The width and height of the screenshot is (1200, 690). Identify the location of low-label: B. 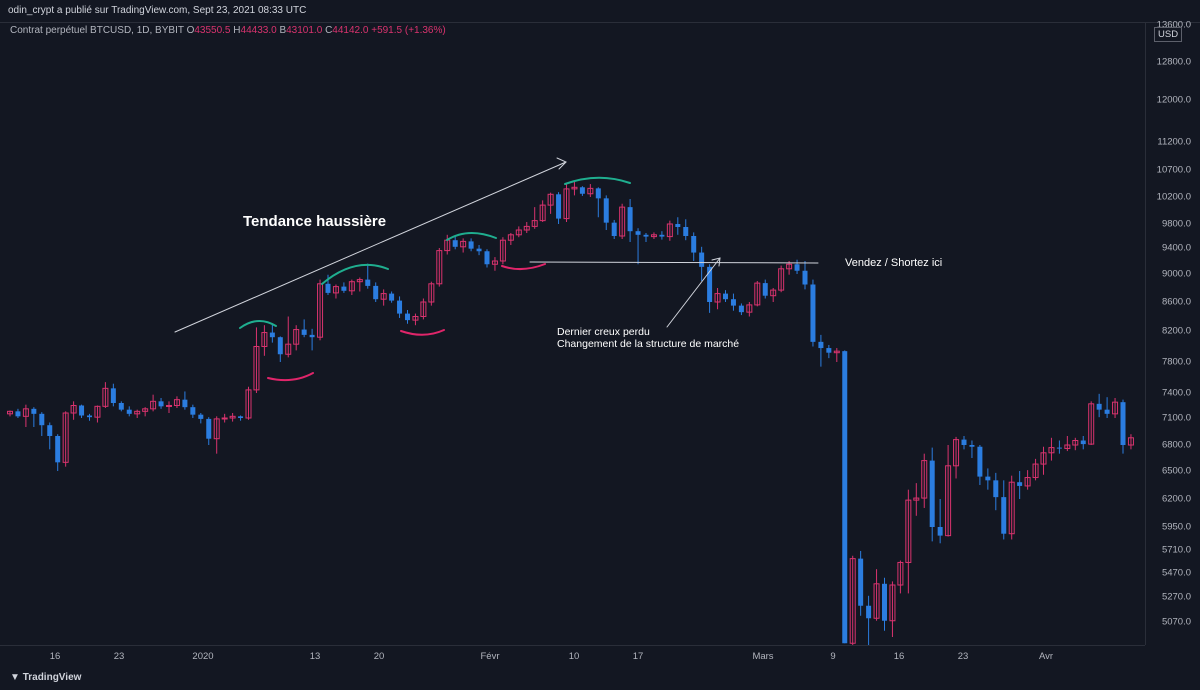
(283, 30).